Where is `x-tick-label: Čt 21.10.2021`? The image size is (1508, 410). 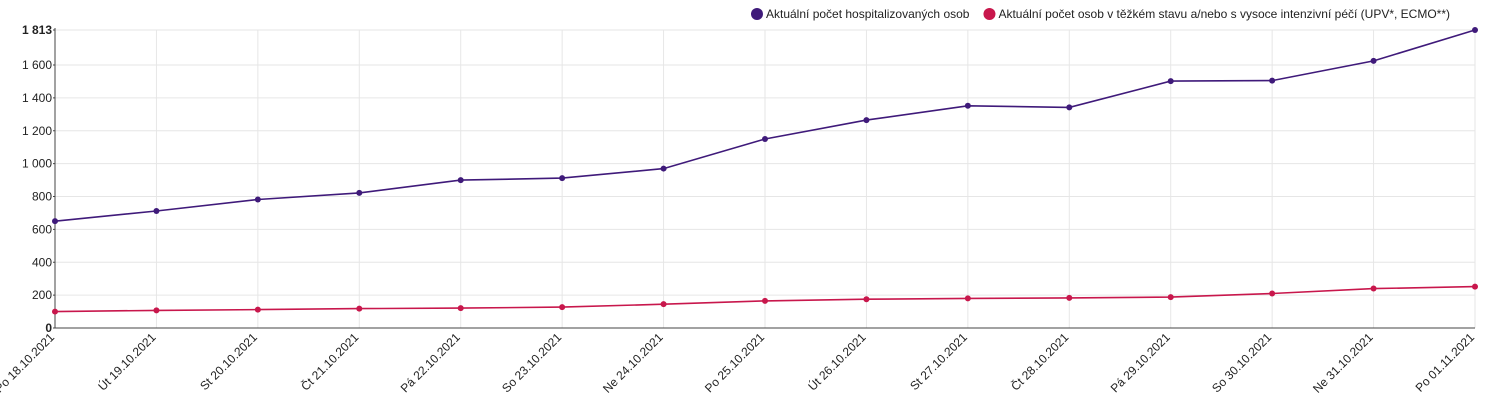
x-tick-label: Čt 21.10.2021 is located at coordinates (329, 361).